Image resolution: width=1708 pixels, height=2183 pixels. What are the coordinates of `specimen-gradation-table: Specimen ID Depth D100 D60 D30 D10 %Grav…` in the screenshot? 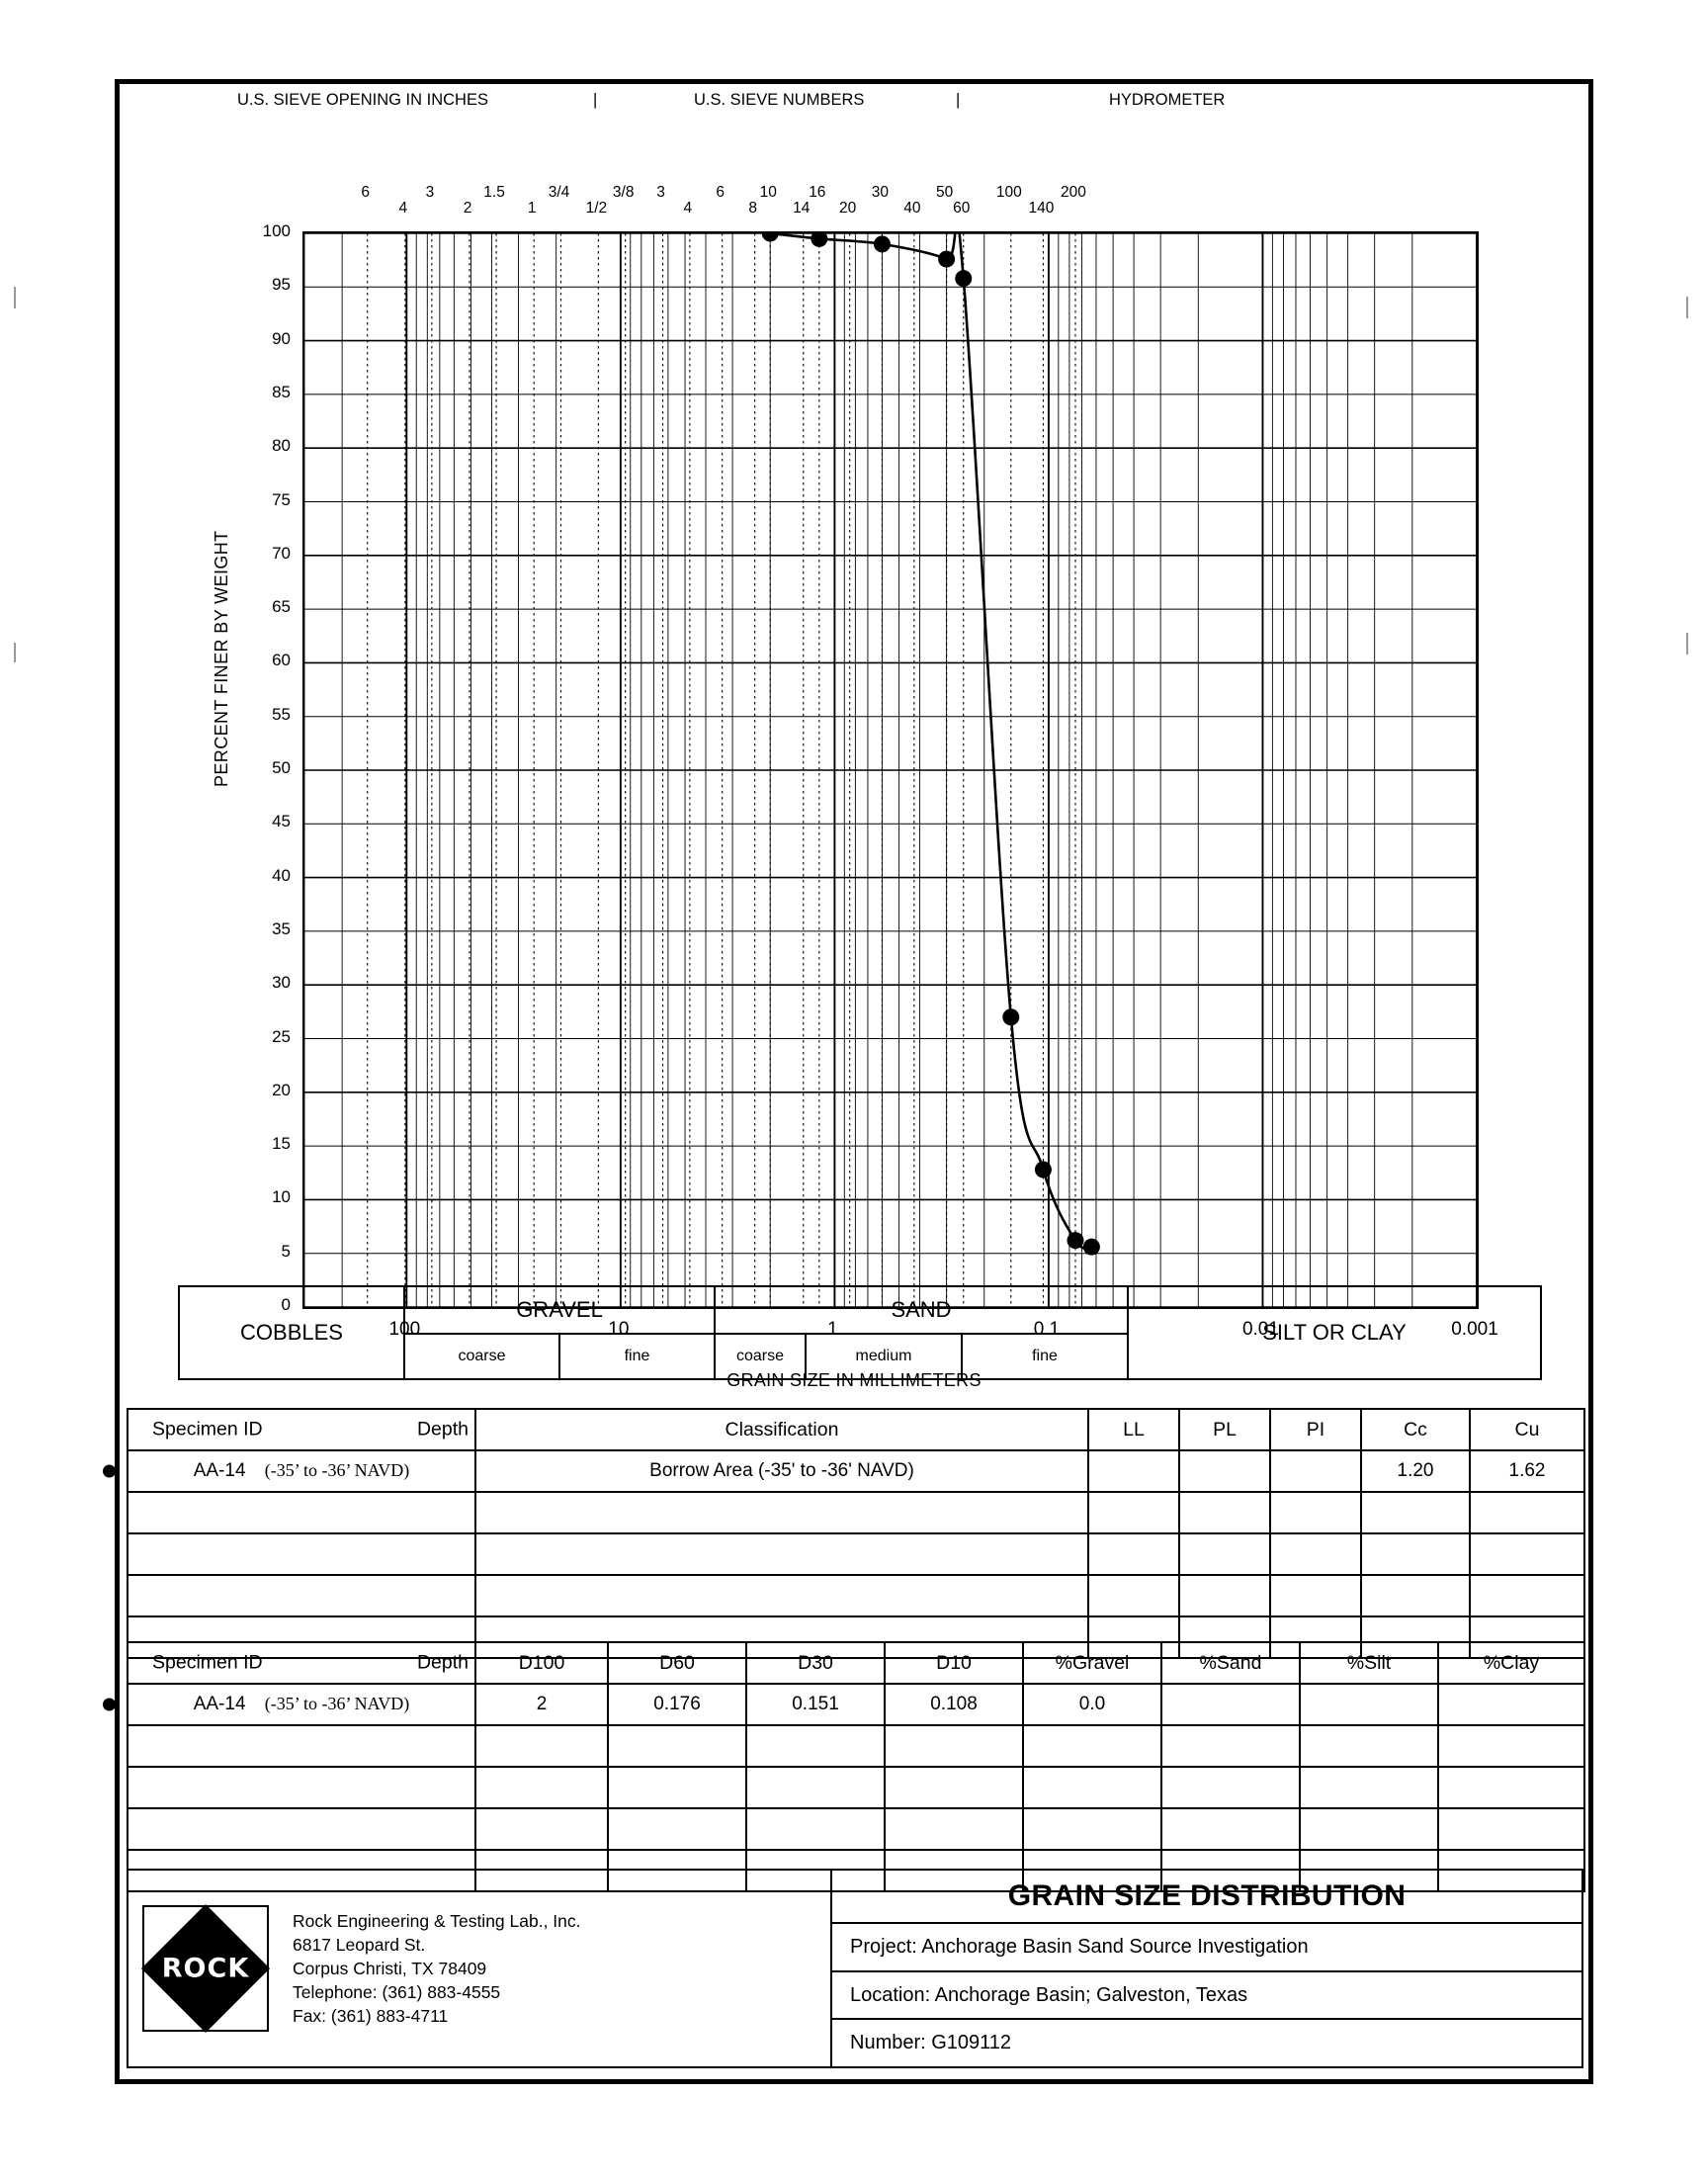 It's located at (844, 1766).